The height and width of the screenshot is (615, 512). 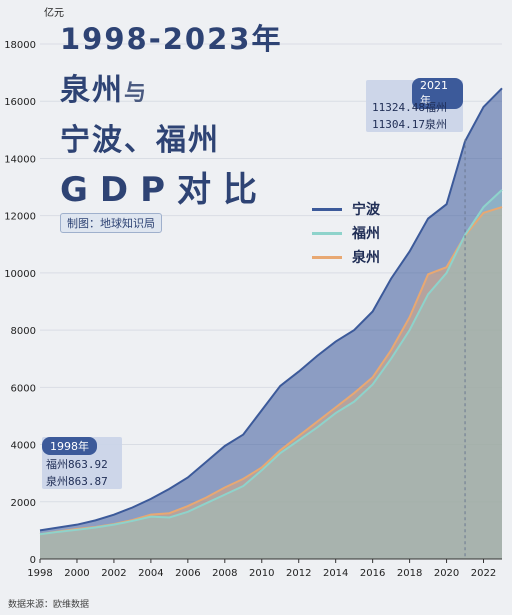 What do you see at coordinates (20, 274) in the screenshot?
I see `y-tick-label: 10000` at bounding box center [20, 274].